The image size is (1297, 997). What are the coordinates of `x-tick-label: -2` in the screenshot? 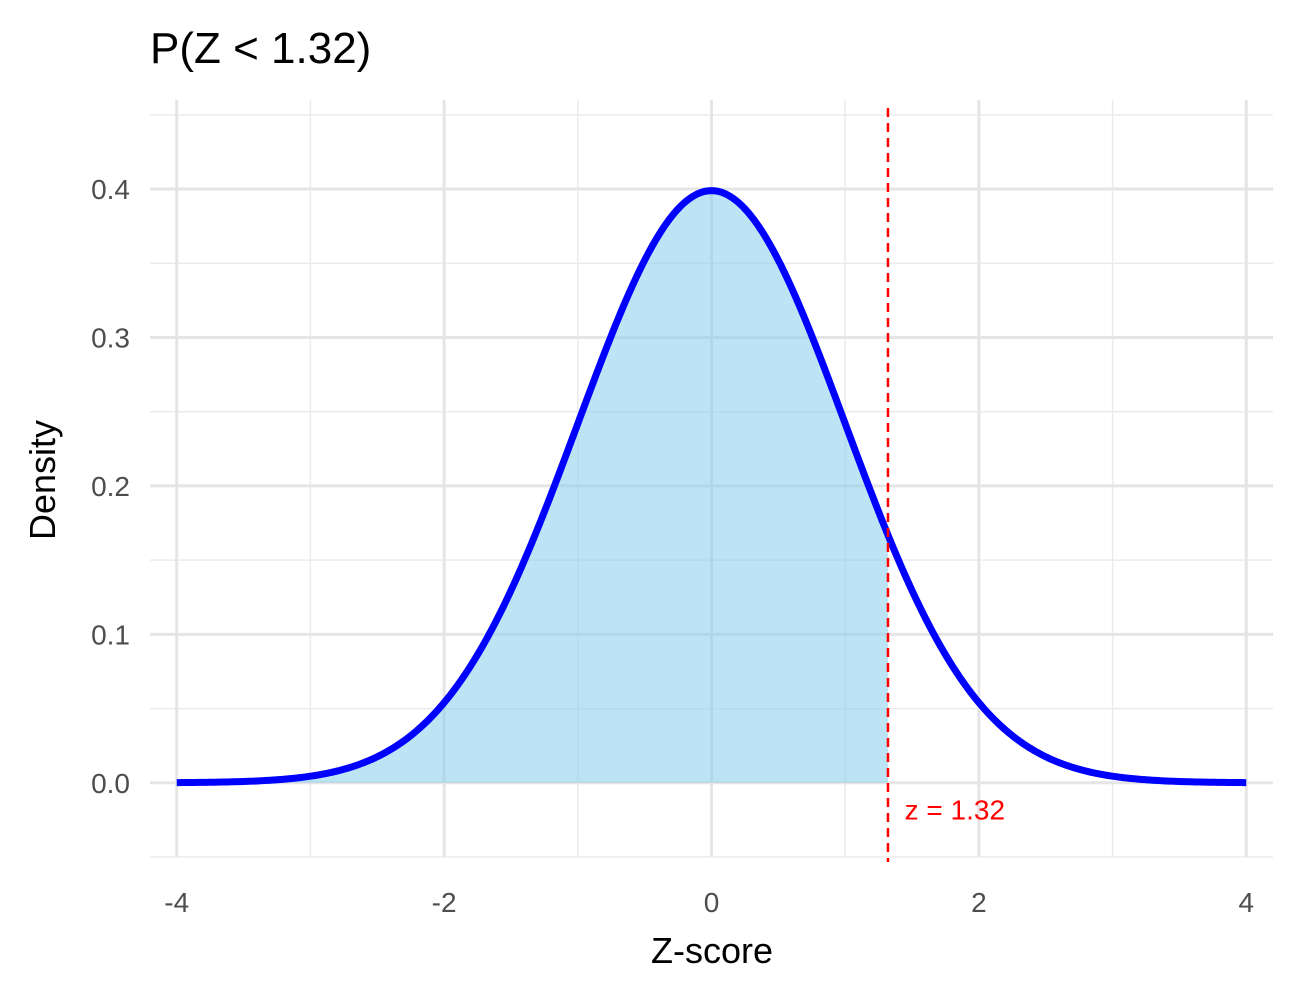 It's located at (444, 902).